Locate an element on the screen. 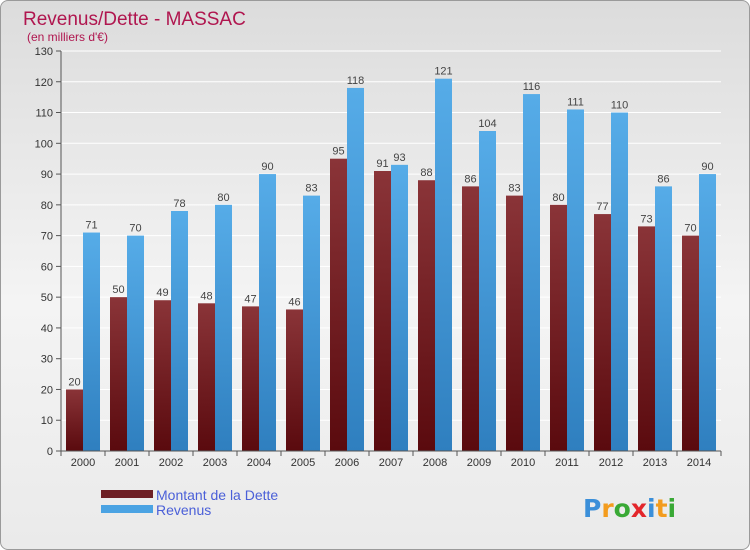 This screenshot has height=550, width=750. label-dette-2011: 80 is located at coordinates (558, 198).